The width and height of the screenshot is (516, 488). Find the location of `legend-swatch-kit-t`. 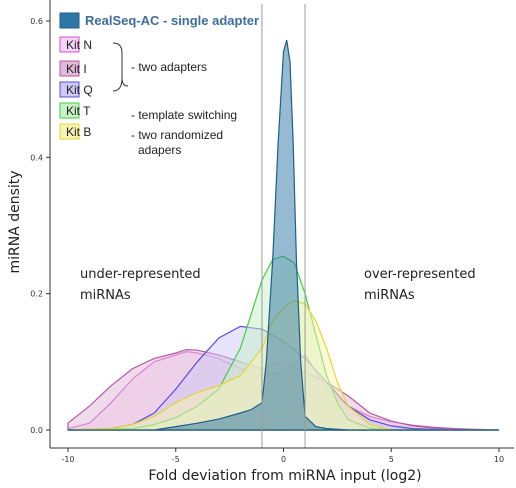

legend-swatch-kit-t is located at coordinates (69, 110).